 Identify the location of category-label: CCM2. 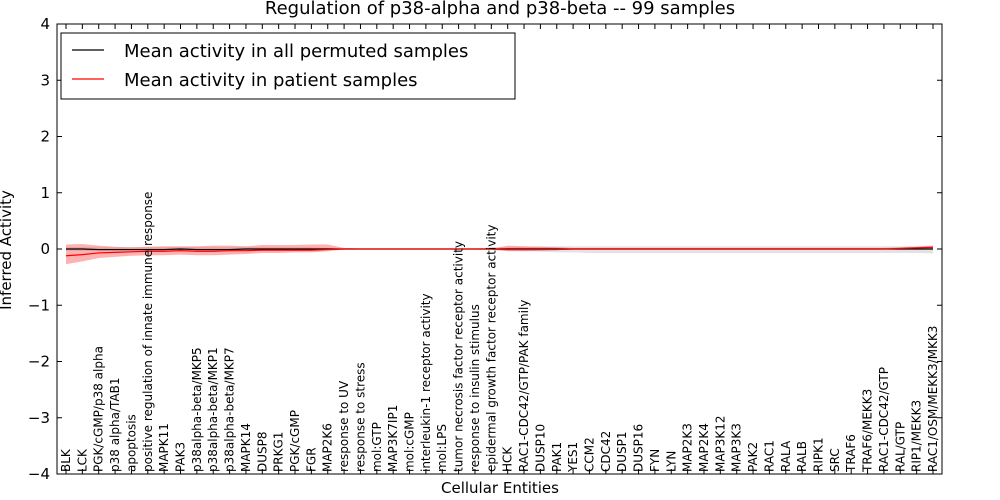
(589, 454).